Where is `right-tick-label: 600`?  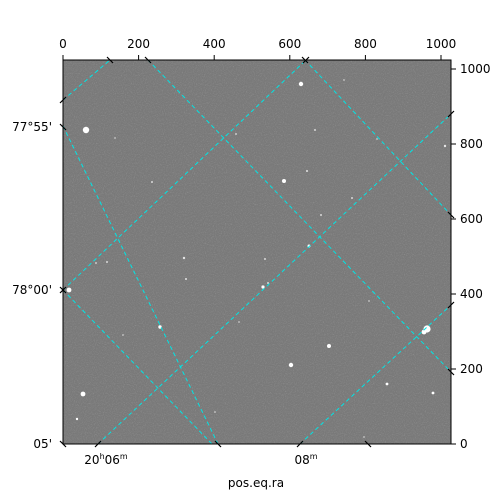 right-tick-label: 600 is located at coordinates (471, 219).